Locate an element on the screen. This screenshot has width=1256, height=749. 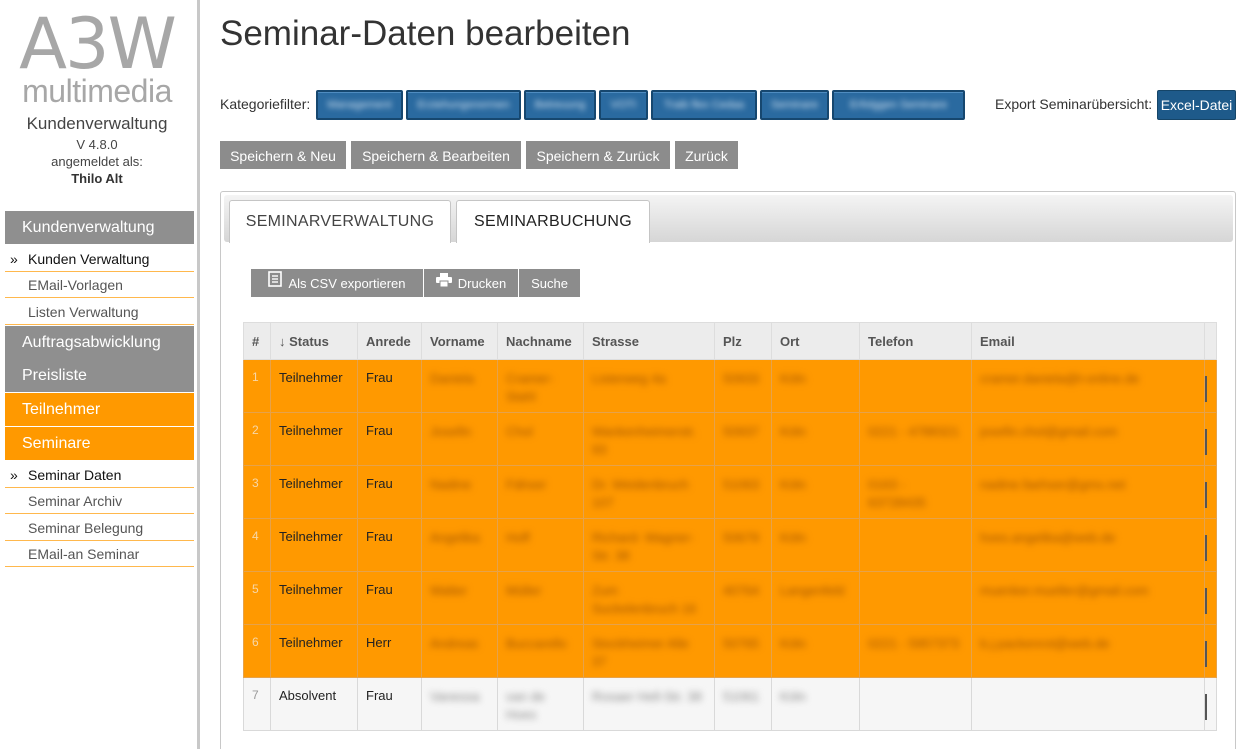
nav-item-kunden-verwaltung: » Kunden Verwaltung is located at coordinates (99, 259).